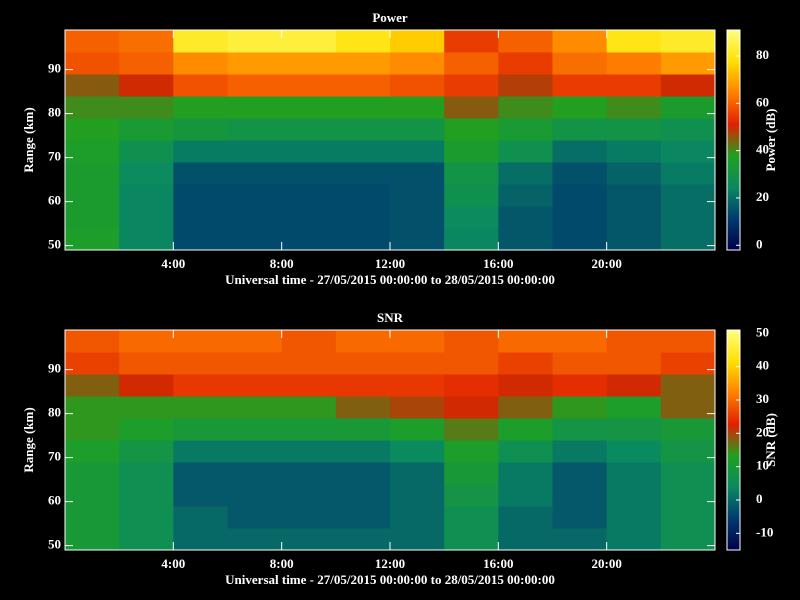  Describe the element at coordinates (282, 263) in the screenshot. I see `x-tick-label: 8:00` at that location.